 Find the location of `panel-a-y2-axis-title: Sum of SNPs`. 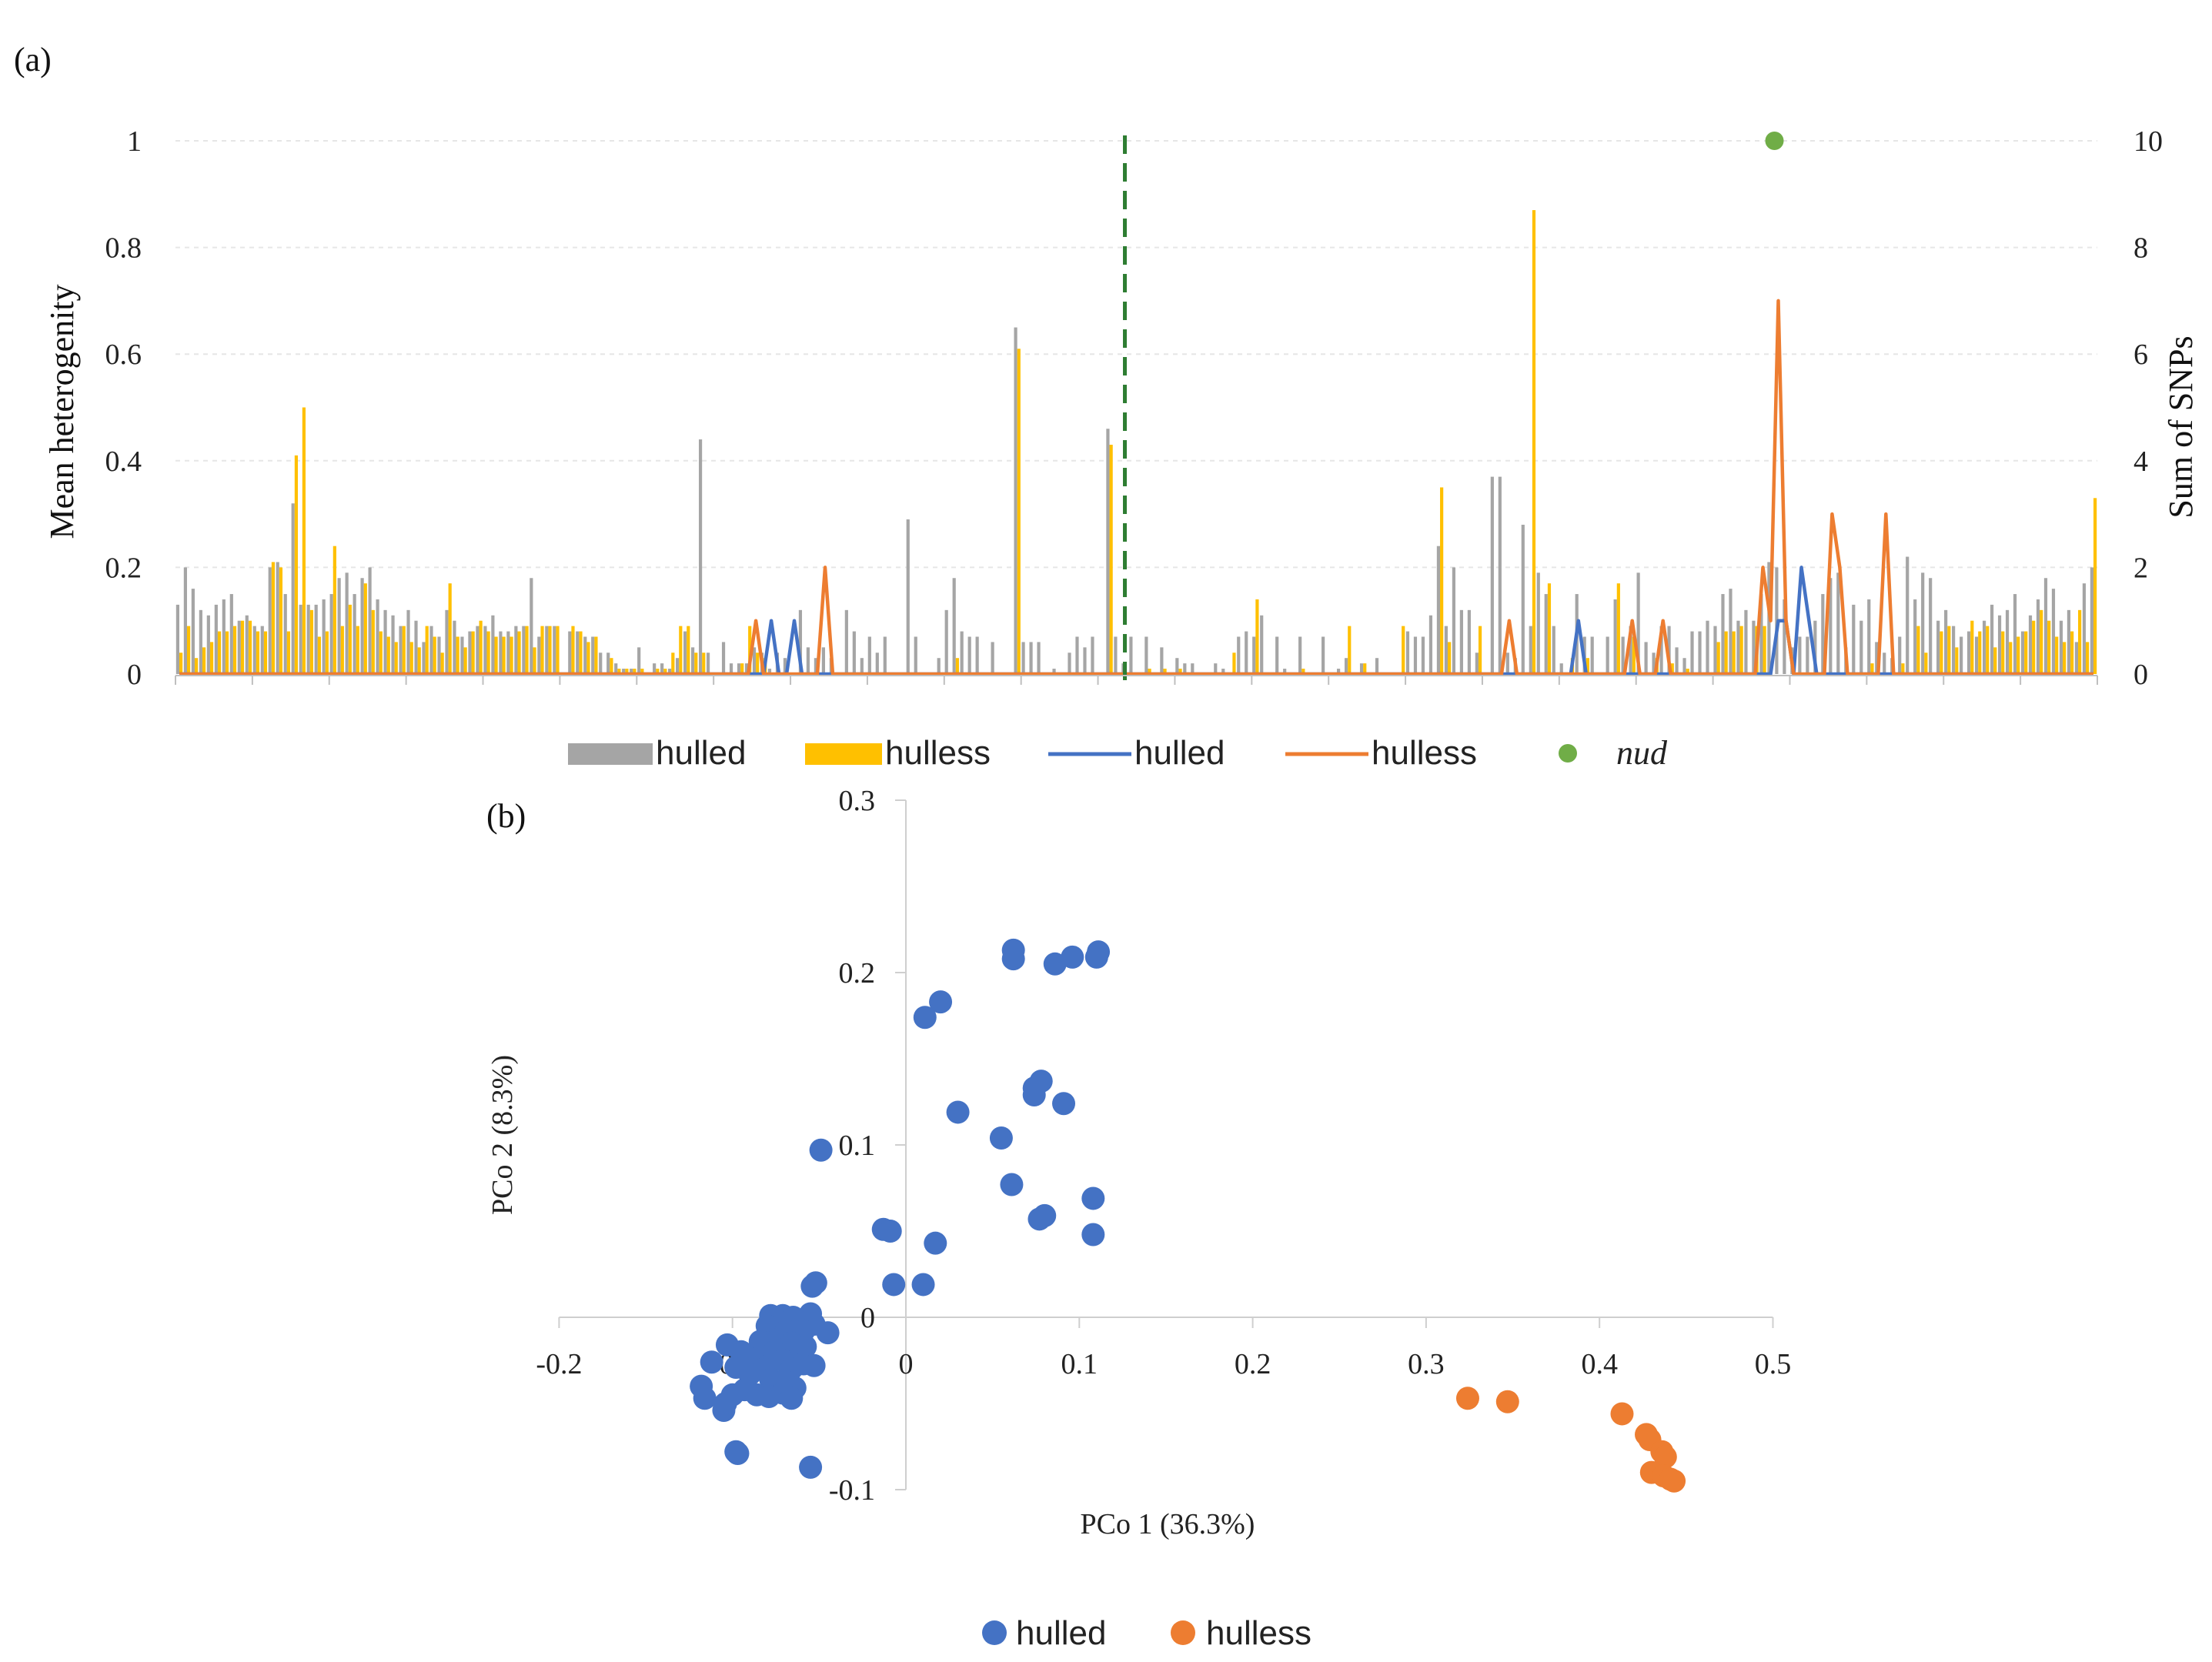

panel-a-y2-axis-title: Sum of SNPs is located at coordinates (2181, 426).